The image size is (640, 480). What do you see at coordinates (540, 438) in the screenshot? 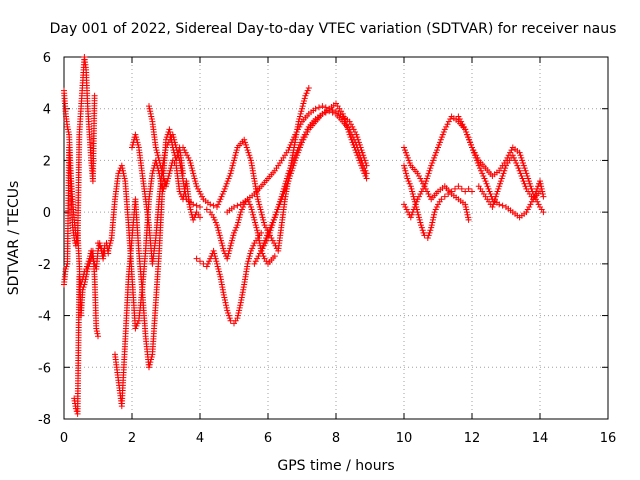
I see `x-tick-label: 14` at bounding box center [540, 438].